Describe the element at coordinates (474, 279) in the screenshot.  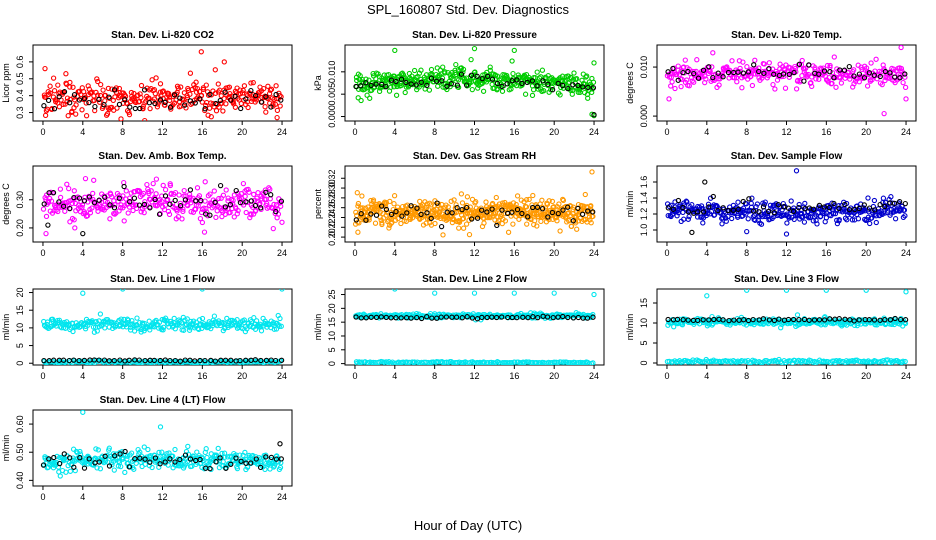
I see `panel-title: Stan. Dev. Line 2 Flow` at that location.